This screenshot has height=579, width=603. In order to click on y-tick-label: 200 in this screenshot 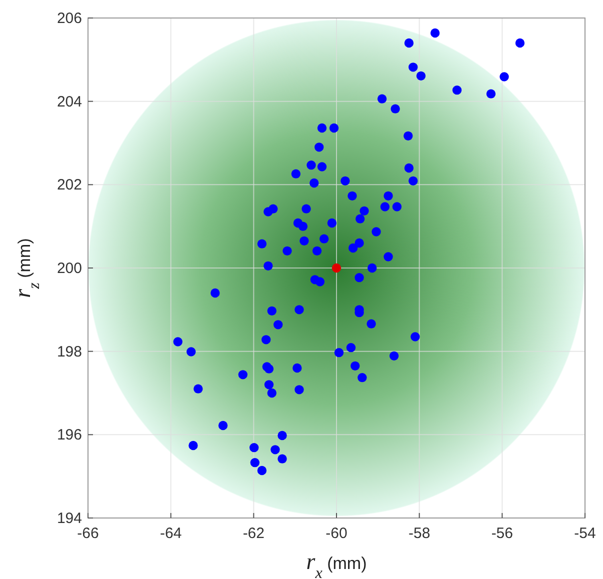, I will do `click(69, 268)`.